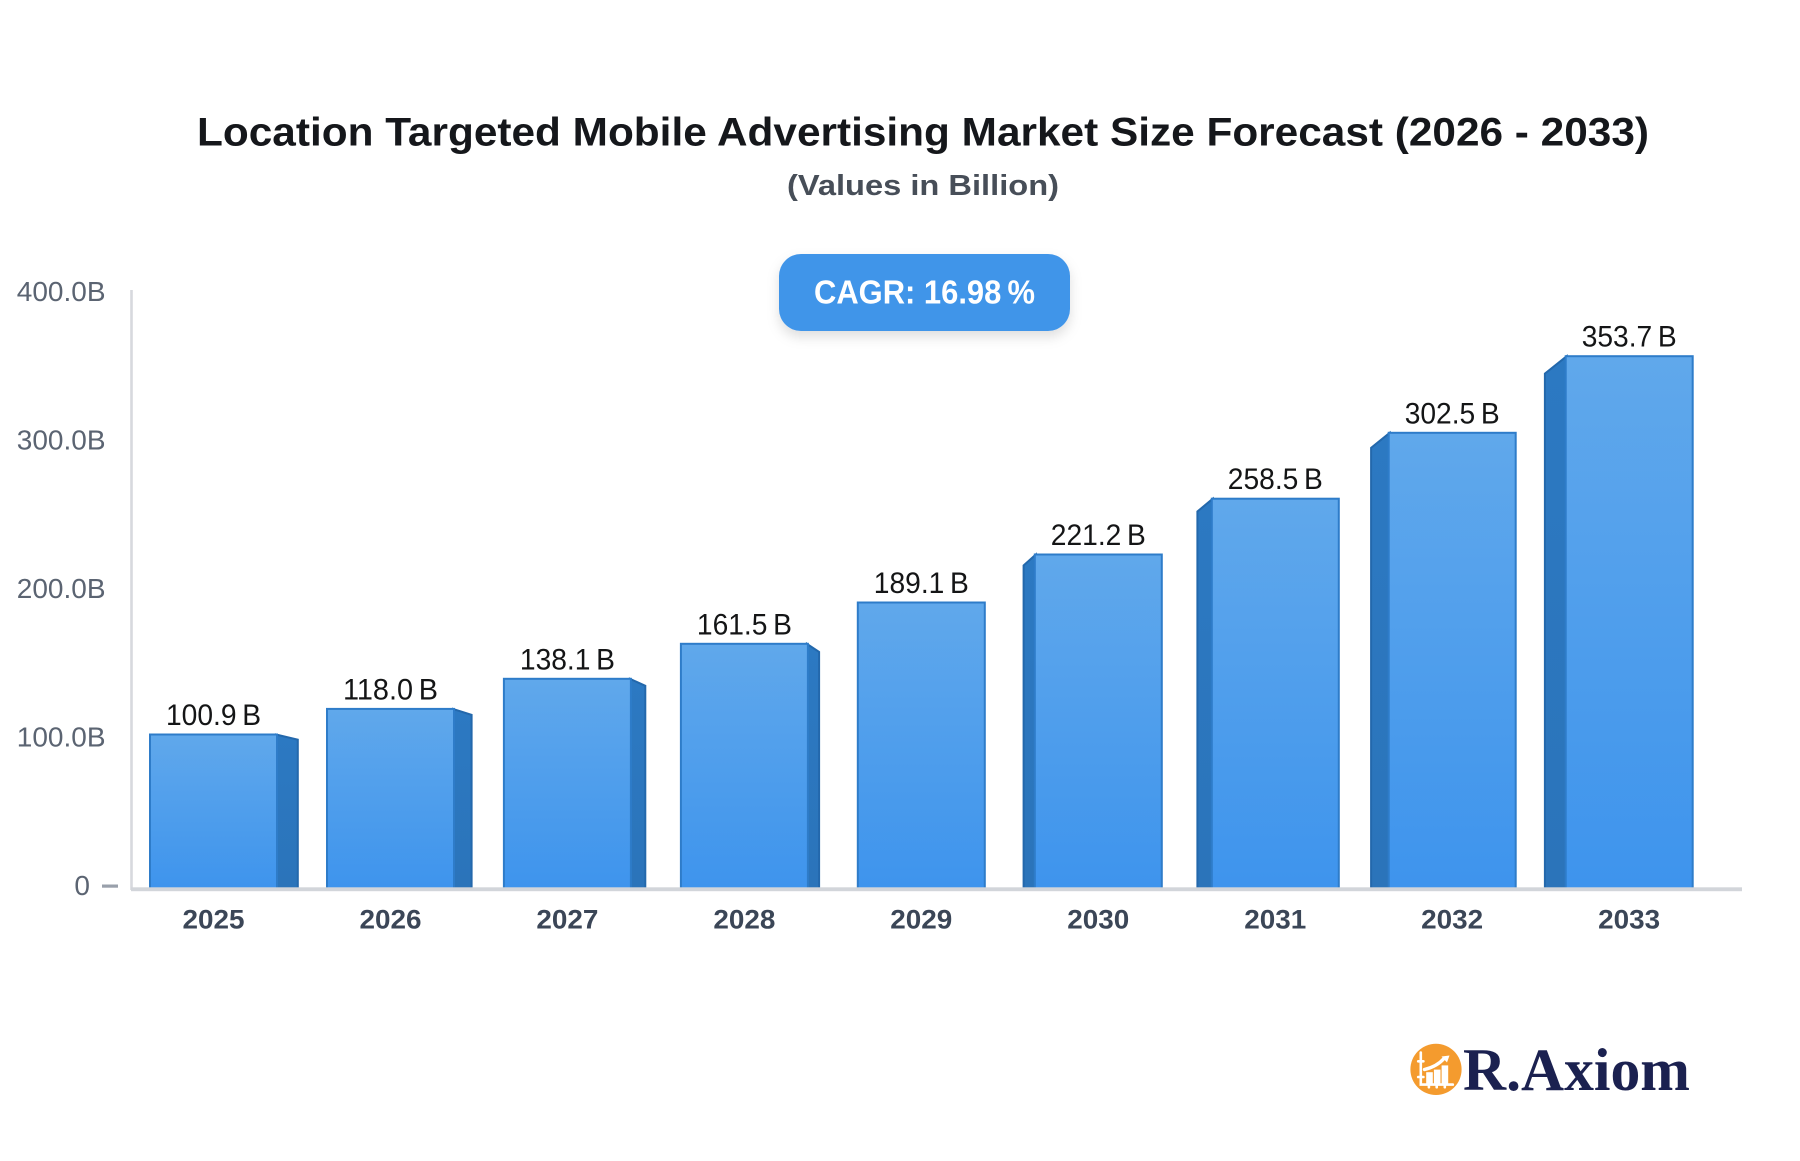 The width and height of the screenshot is (1800, 1161). I want to click on svg-text: R.Axiom, so click(1576, 1070).